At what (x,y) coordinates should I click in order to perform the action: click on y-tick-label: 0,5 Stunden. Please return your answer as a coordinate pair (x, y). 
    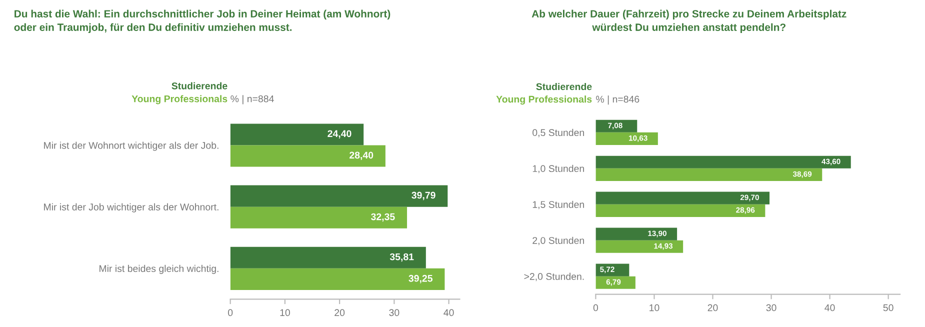
    Looking at the image, I should click on (558, 133).